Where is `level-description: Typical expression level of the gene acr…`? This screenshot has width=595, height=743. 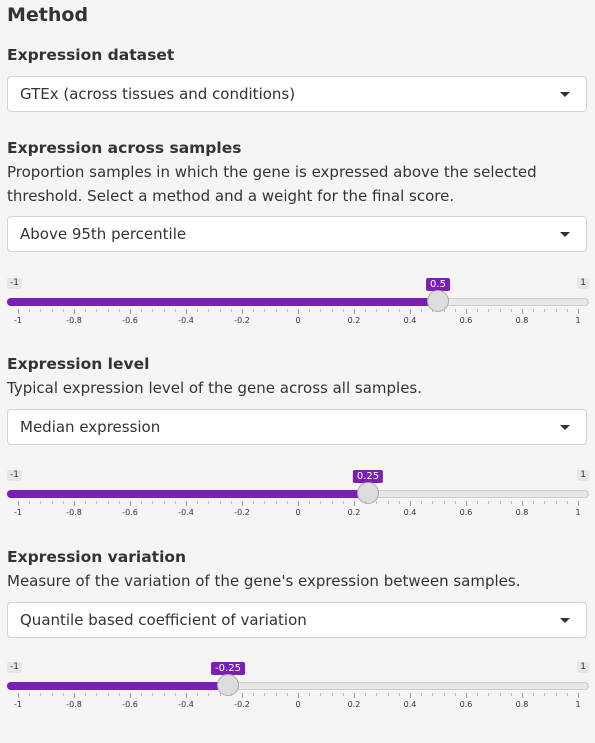 level-description: Typical expression level of the gene acr… is located at coordinates (215, 388).